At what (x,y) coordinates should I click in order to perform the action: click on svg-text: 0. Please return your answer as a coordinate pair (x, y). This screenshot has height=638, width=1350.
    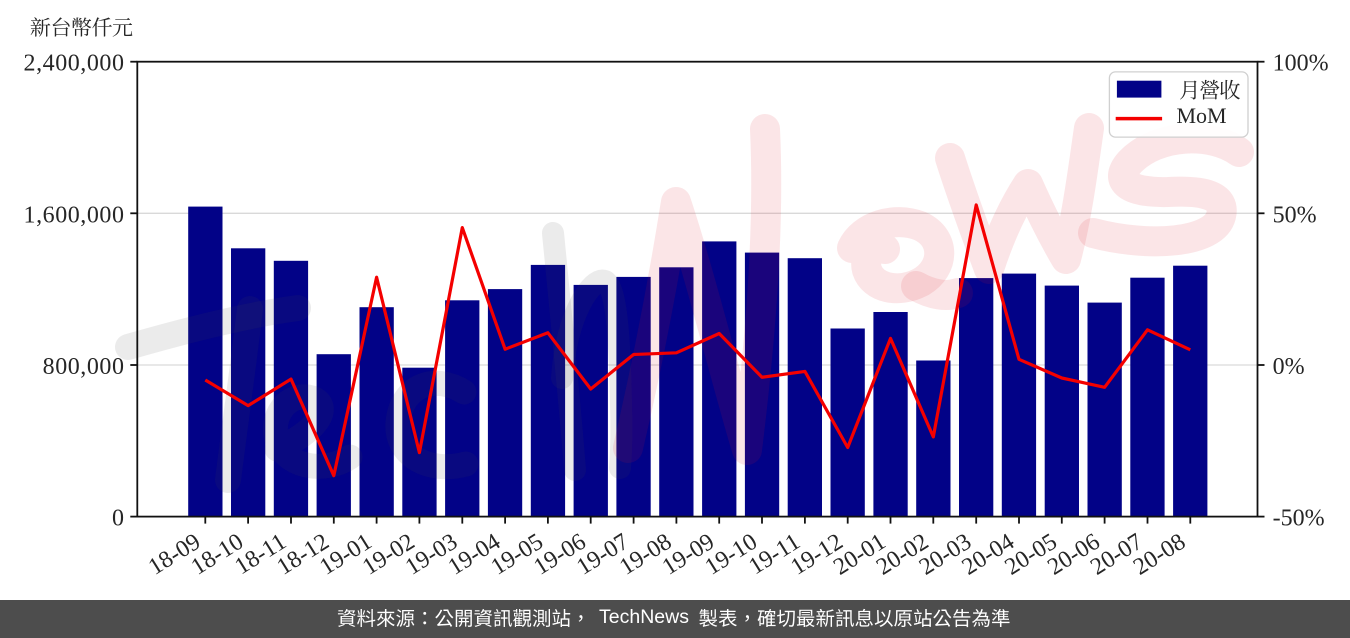
    Looking at the image, I should click on (118, 519).